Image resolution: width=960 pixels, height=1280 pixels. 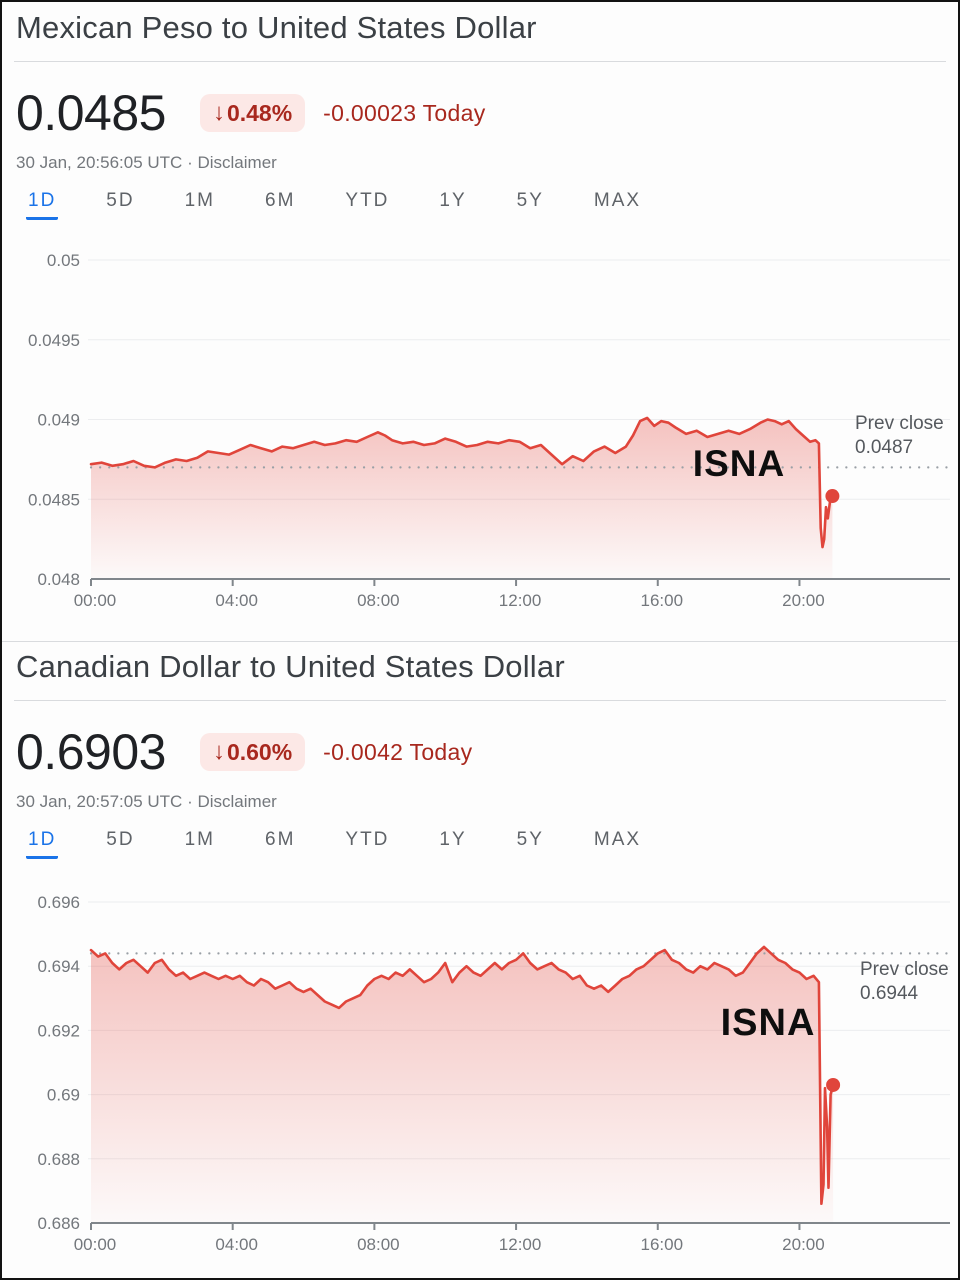 What do you see at coordinates (461, 482) in the screenshot?
I see `price-line` at bounding box center [461, 482].